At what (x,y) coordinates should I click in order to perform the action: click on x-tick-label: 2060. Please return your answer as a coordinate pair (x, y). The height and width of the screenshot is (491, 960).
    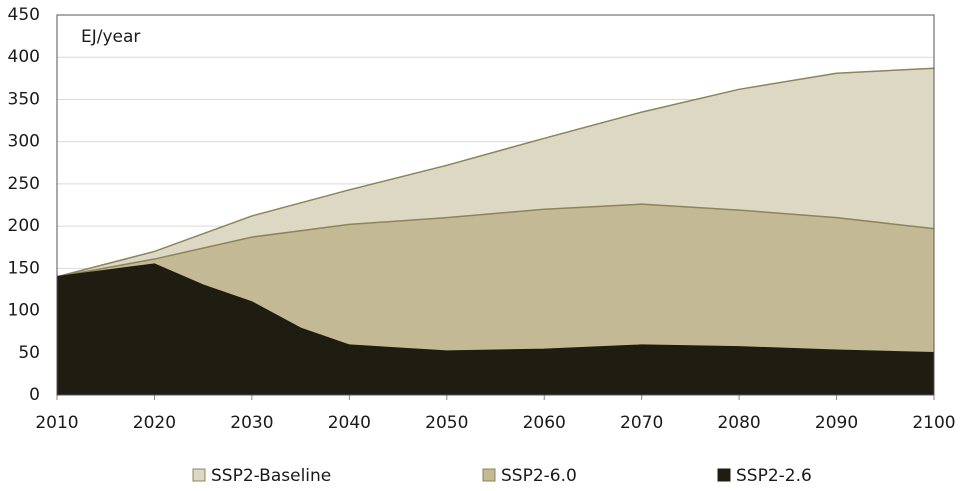
    Looking at the image, I should click on (544, 423).